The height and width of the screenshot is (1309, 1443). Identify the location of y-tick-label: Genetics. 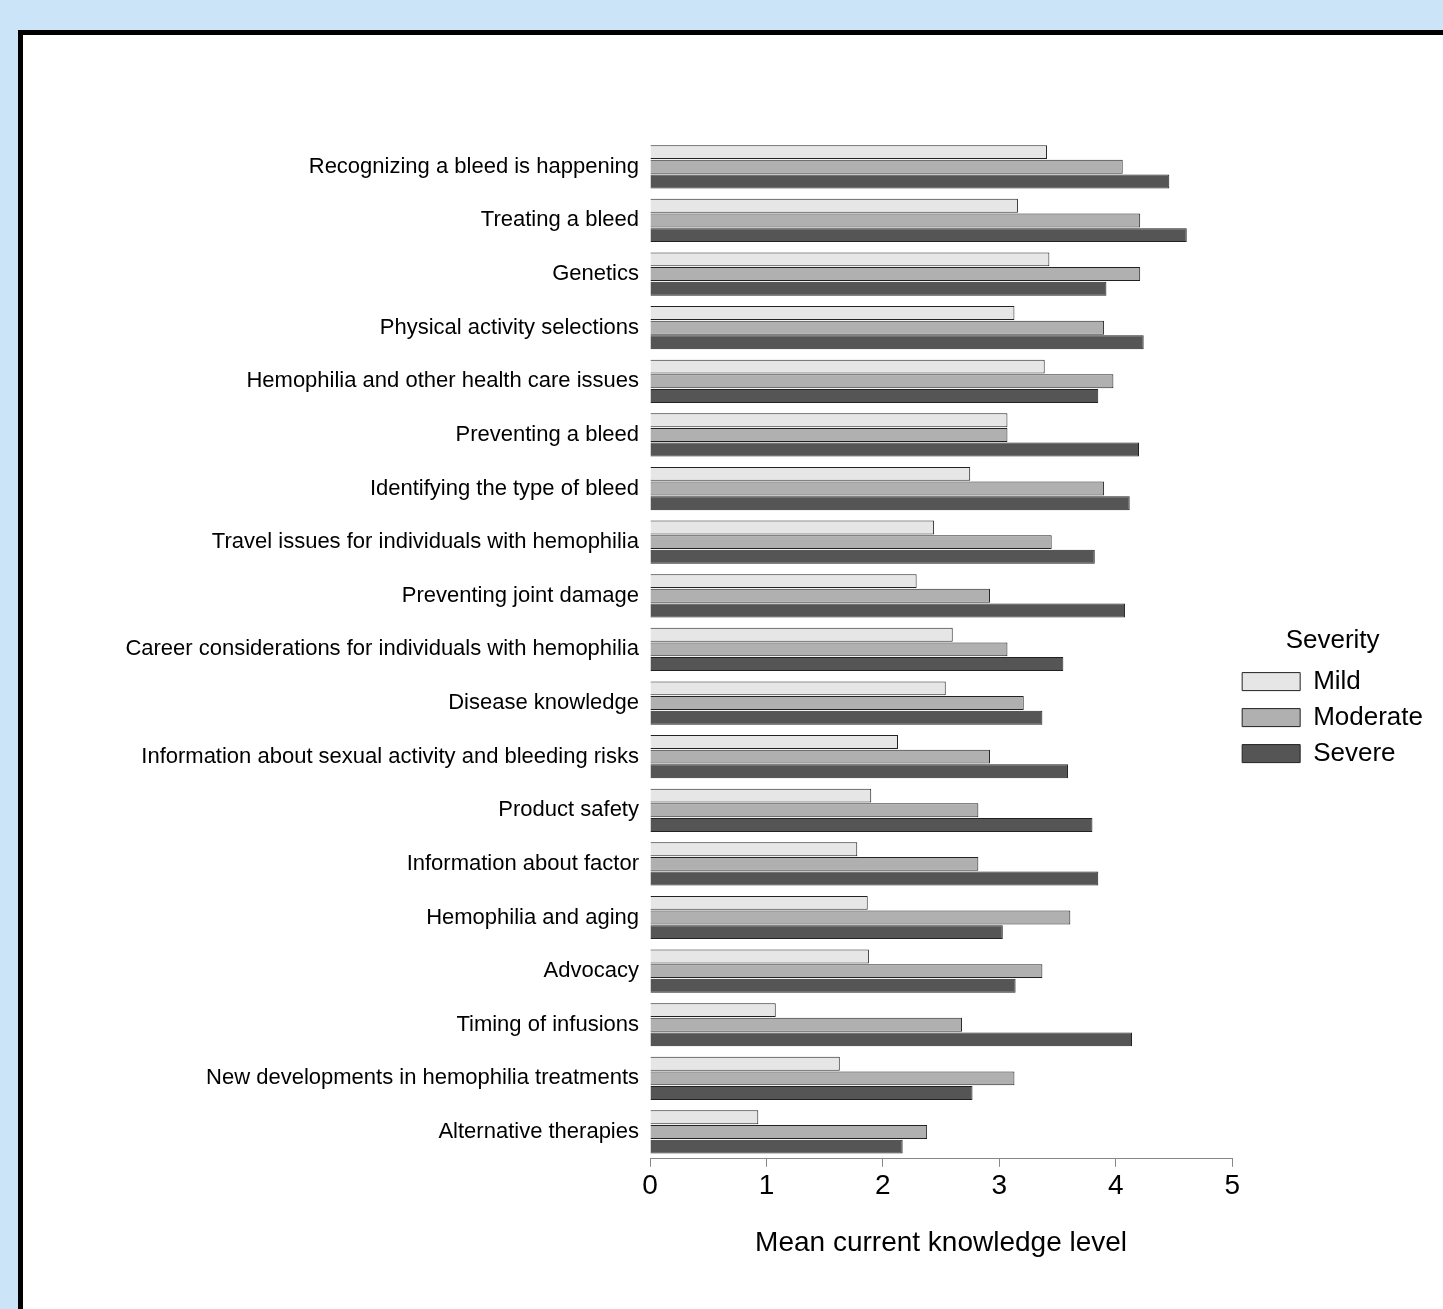
(595, 273).